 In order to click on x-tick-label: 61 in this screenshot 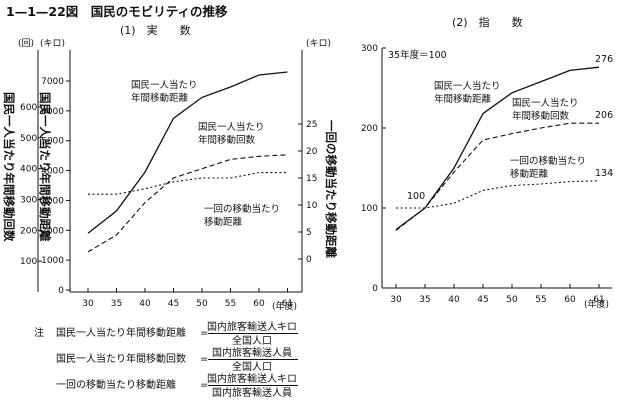, I will do `click(287, 304)`.